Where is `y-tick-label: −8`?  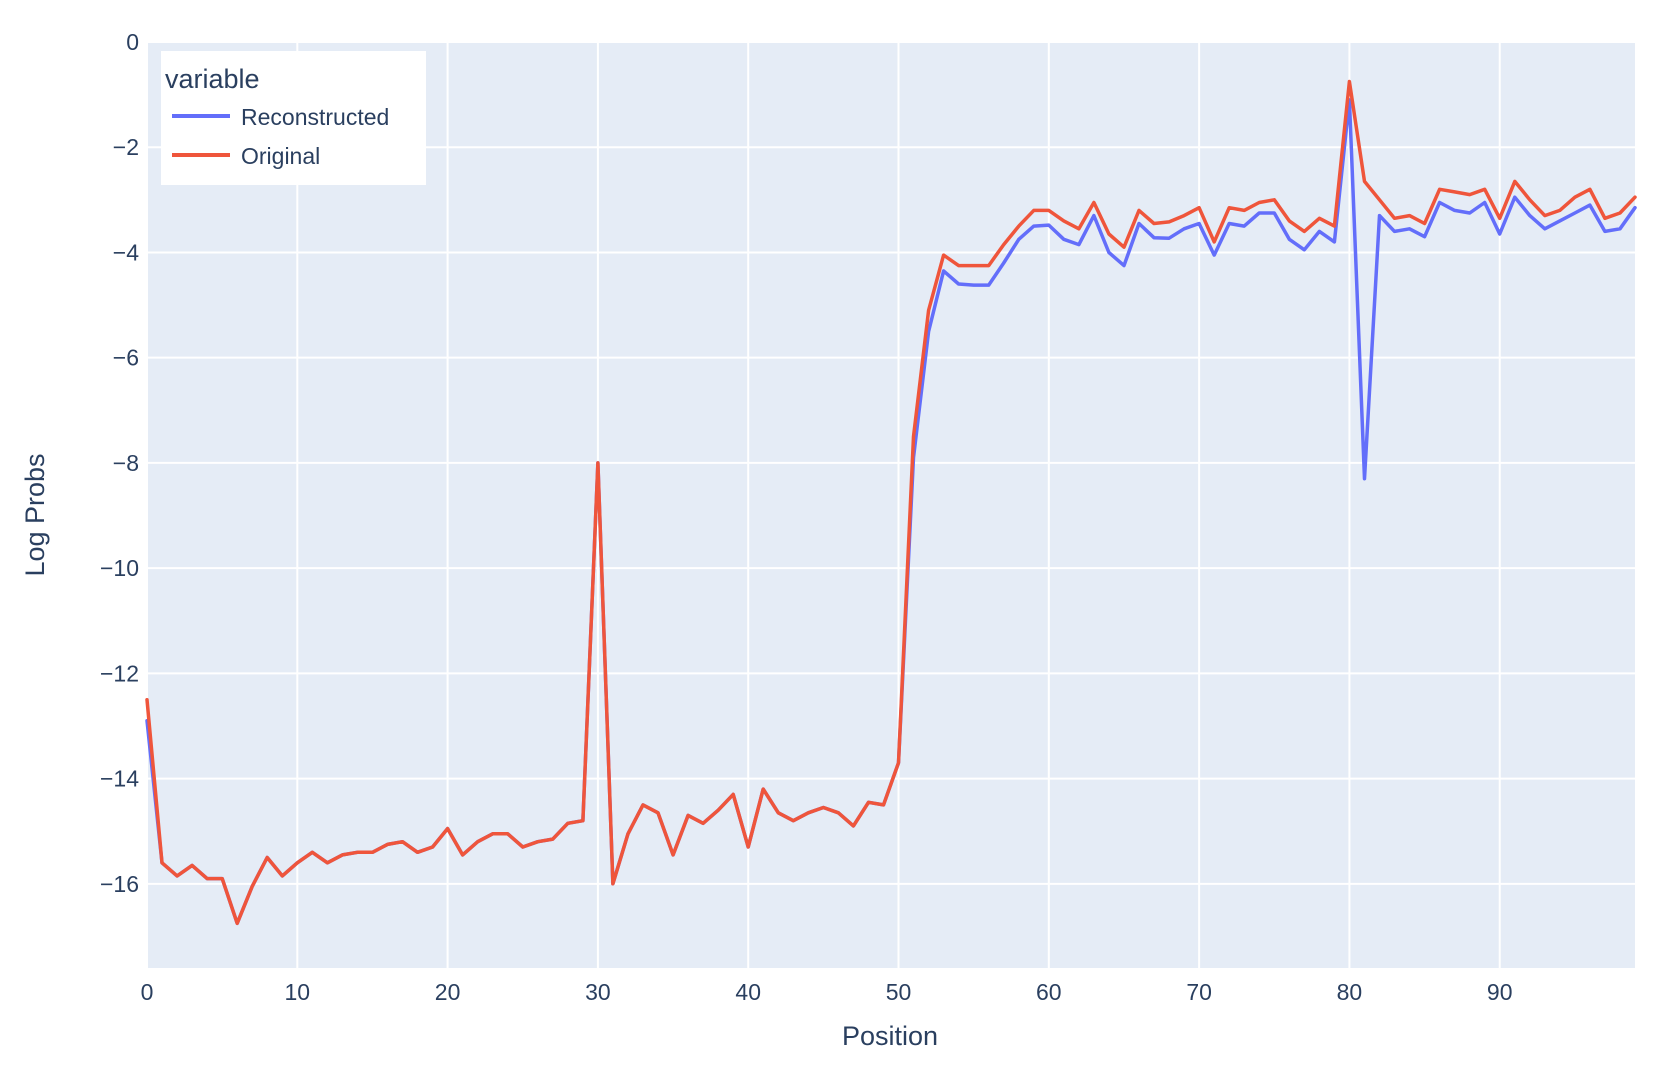
y-tick-label: −8 is located at coordinates (126, 463).